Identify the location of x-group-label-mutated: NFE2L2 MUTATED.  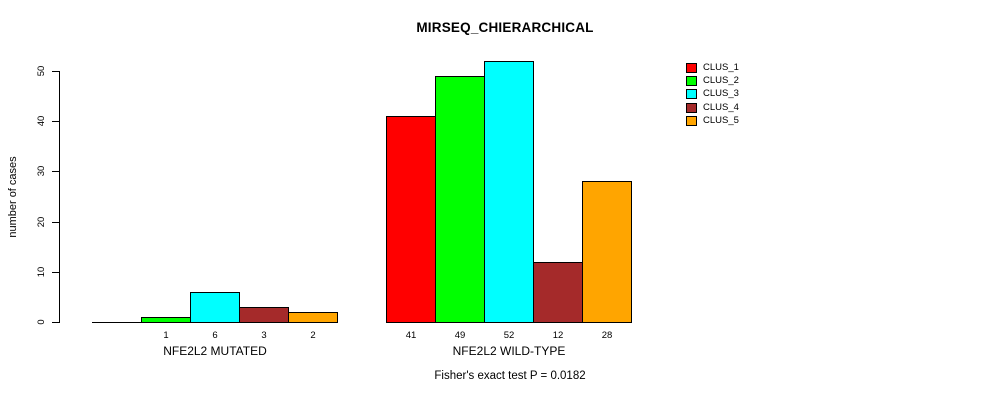
(215, 351).